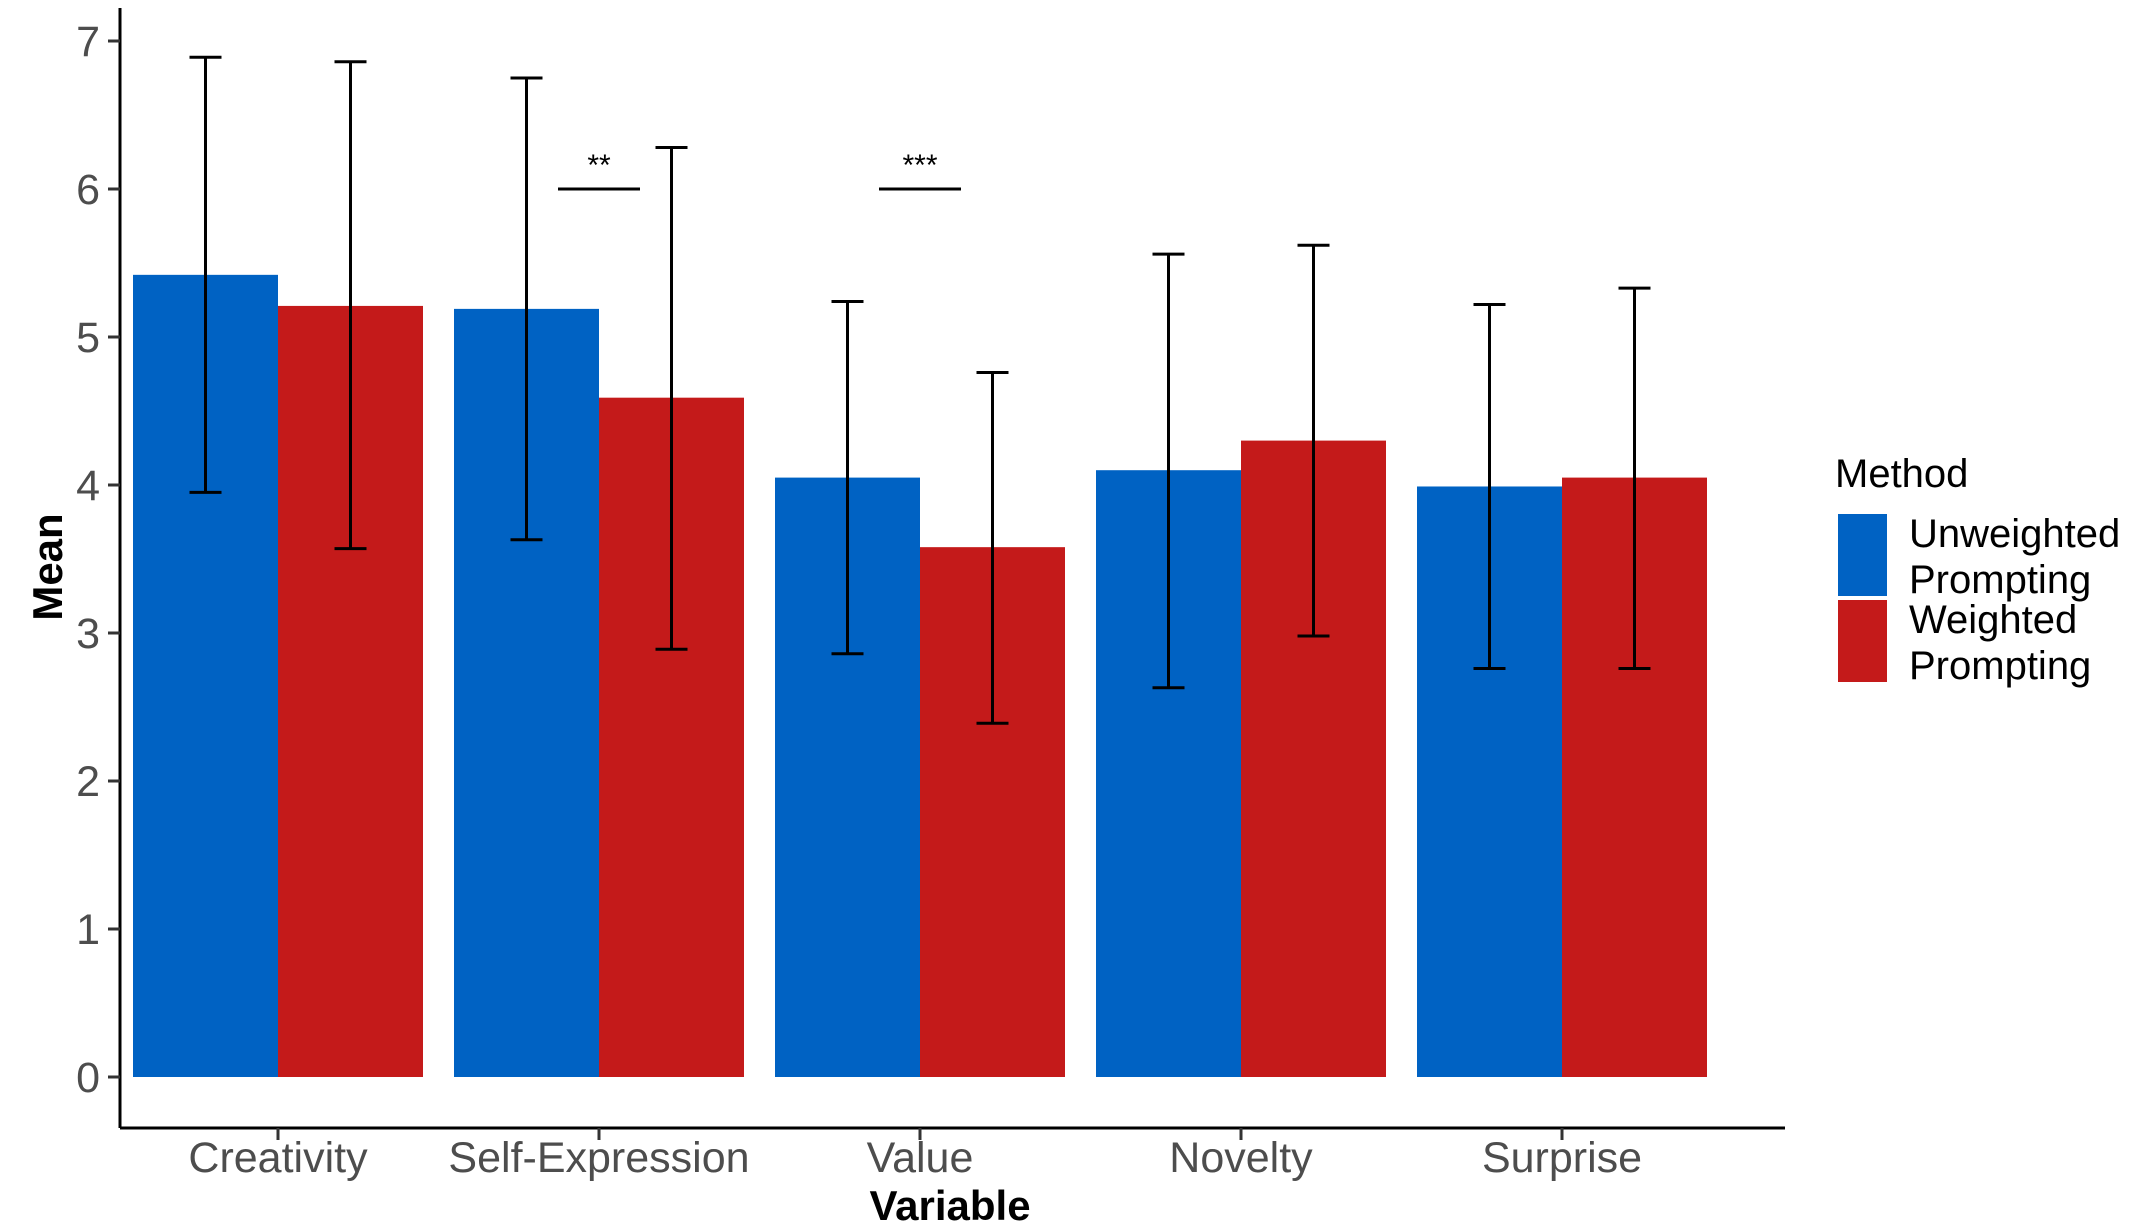 Image resolution: width=2135 pixels, height=1227 pixels. I want to click on y-tick-label: 2, so click(88, 782).